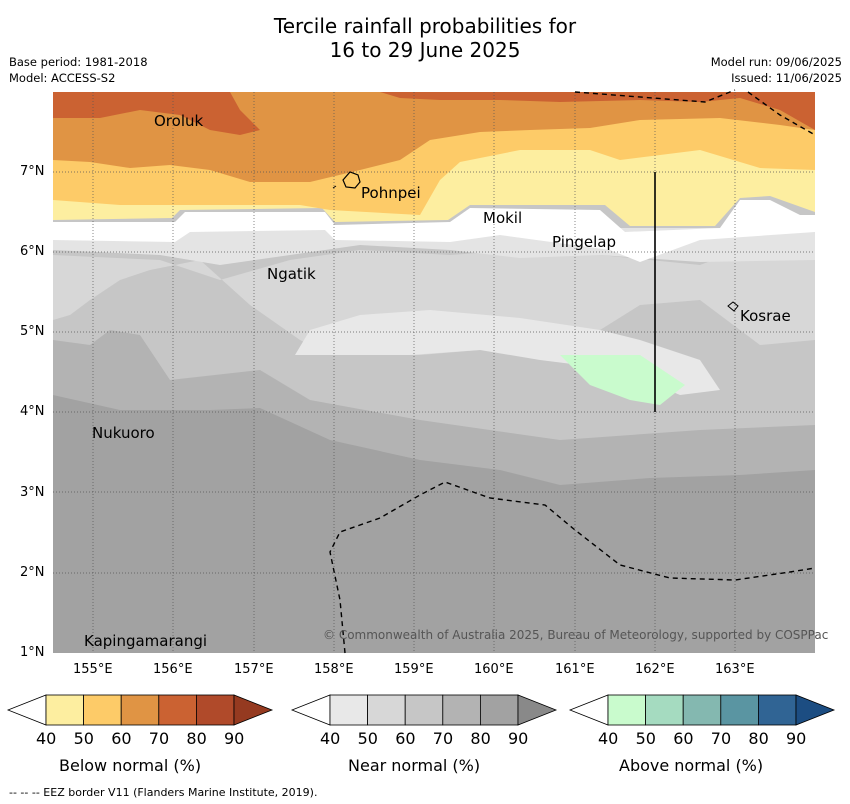 This screenshot has height=804, width=850. What do you see at coordinates (123, 433) in the screenshot?
I see `place-label-nukuoro: Nukuoro` at bounding box center [123, 433].